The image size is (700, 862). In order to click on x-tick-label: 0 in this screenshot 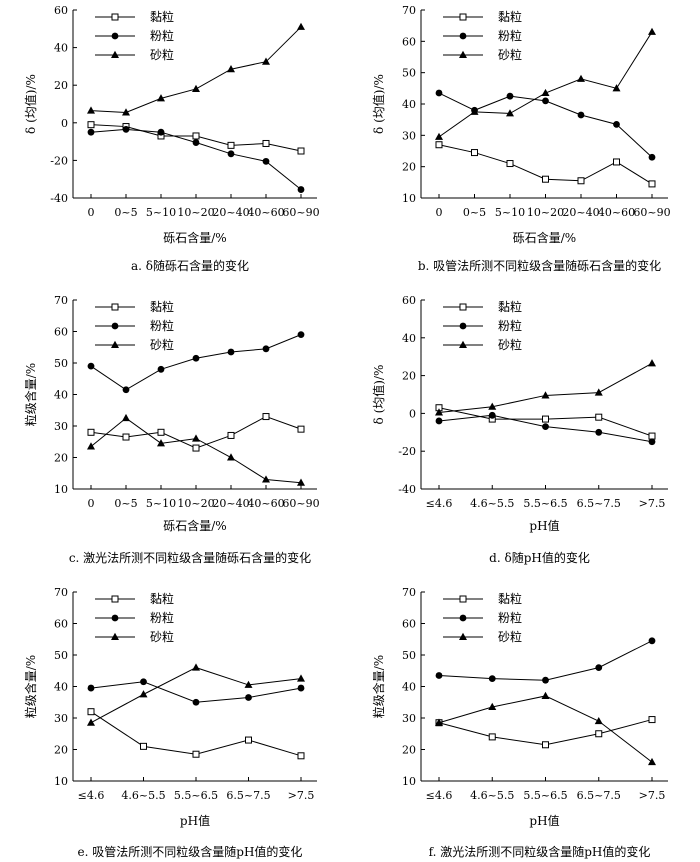, I will do `click(91, 212)`.